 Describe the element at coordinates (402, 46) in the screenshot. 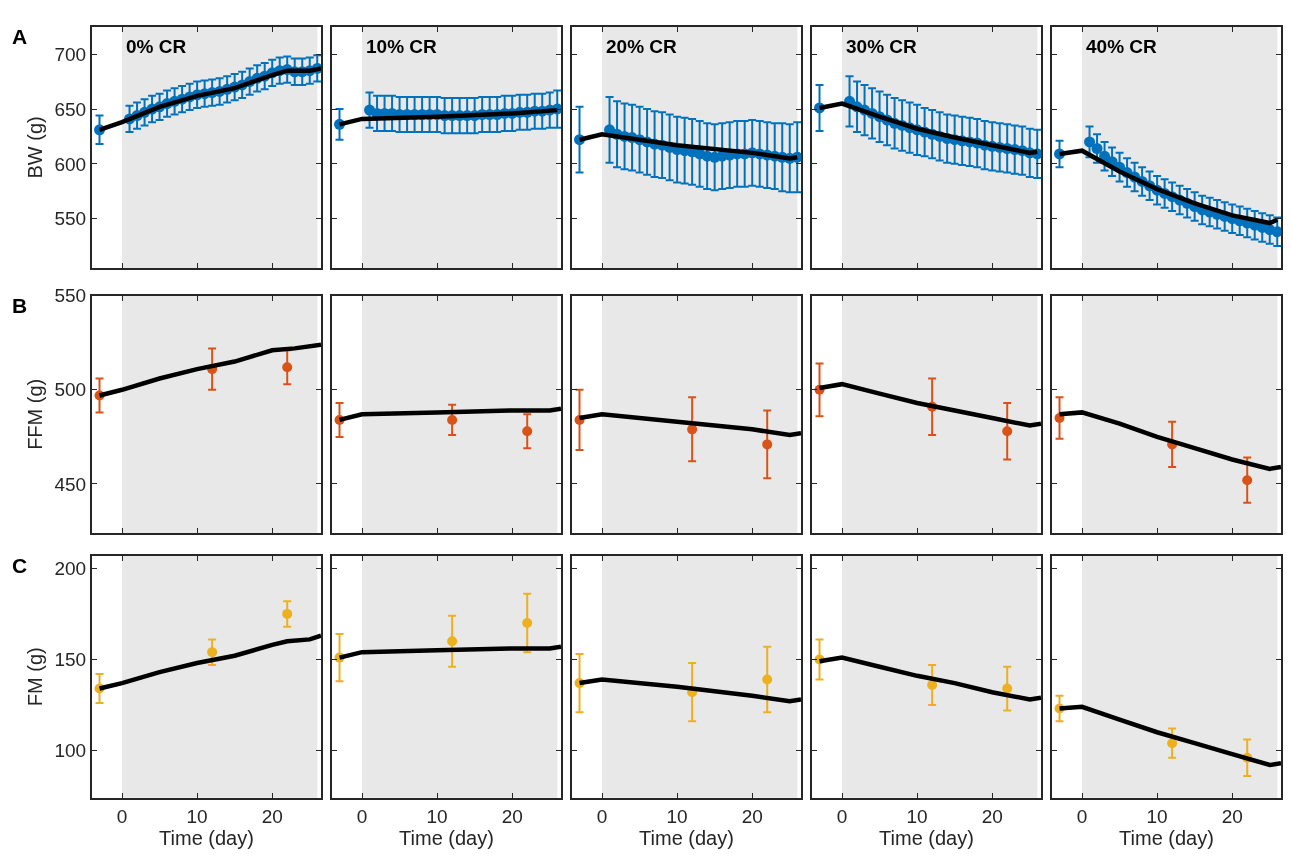

I see `text: 10% CR` at that location.